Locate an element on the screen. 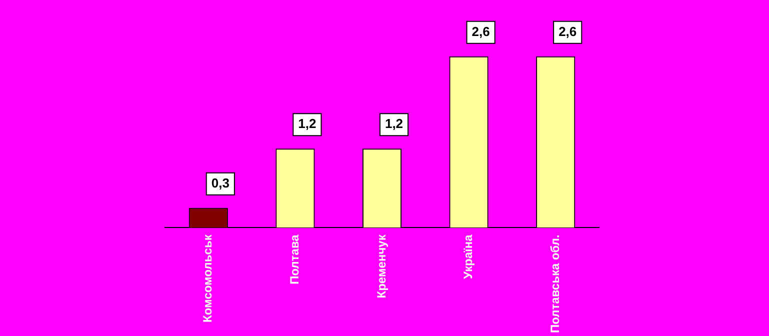 This screenshot has width=769, height=336. x-tick-label: Полтава is located at coordinates (295, 259).